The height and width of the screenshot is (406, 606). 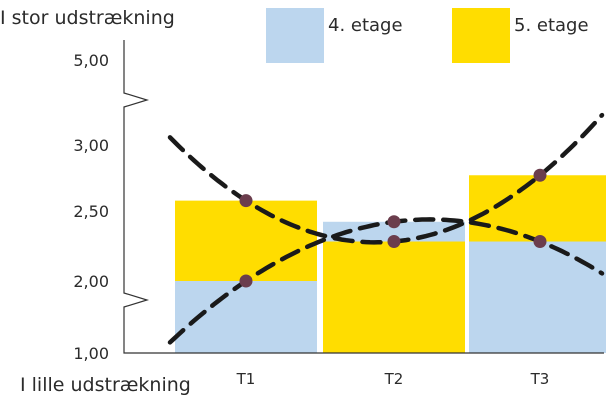 I want to click on y-axis-label-bottom: I lille udstrækning, so click(x=105, y=385).